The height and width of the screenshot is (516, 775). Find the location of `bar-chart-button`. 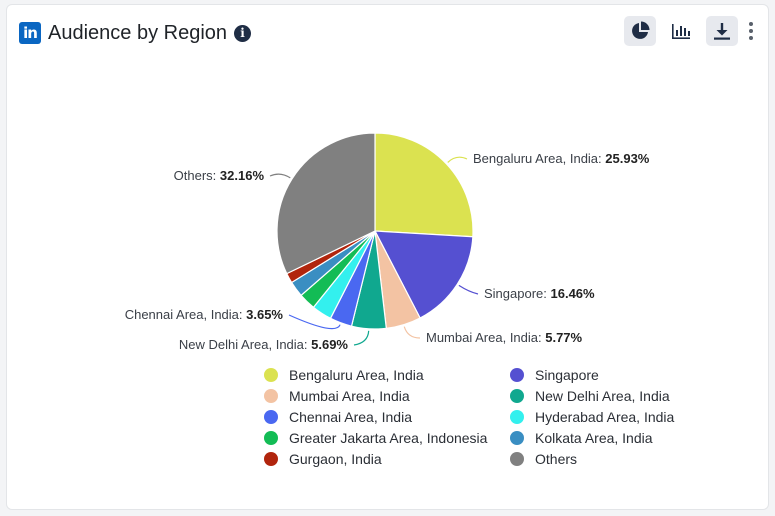

bar-chart-button is located at coordinates (681, 31).